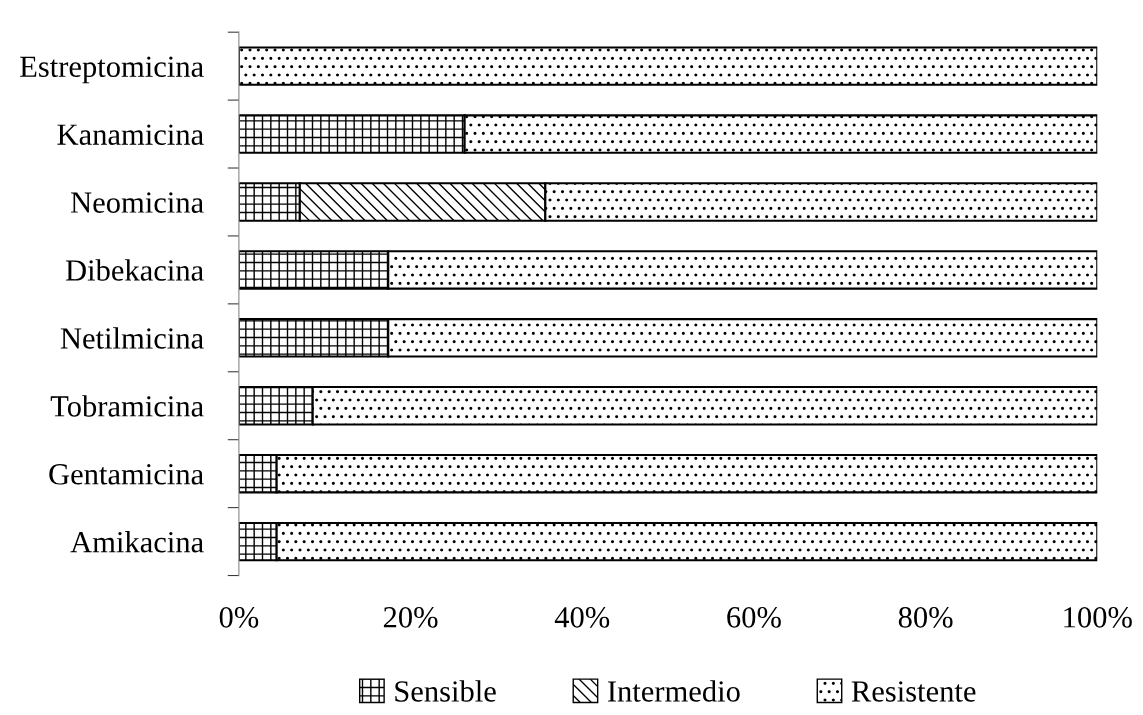  What do you see at coordinates (137, 542) in the screenshot?
I see `y-tick-label: Amikacina` at bounding box center [137, 542].